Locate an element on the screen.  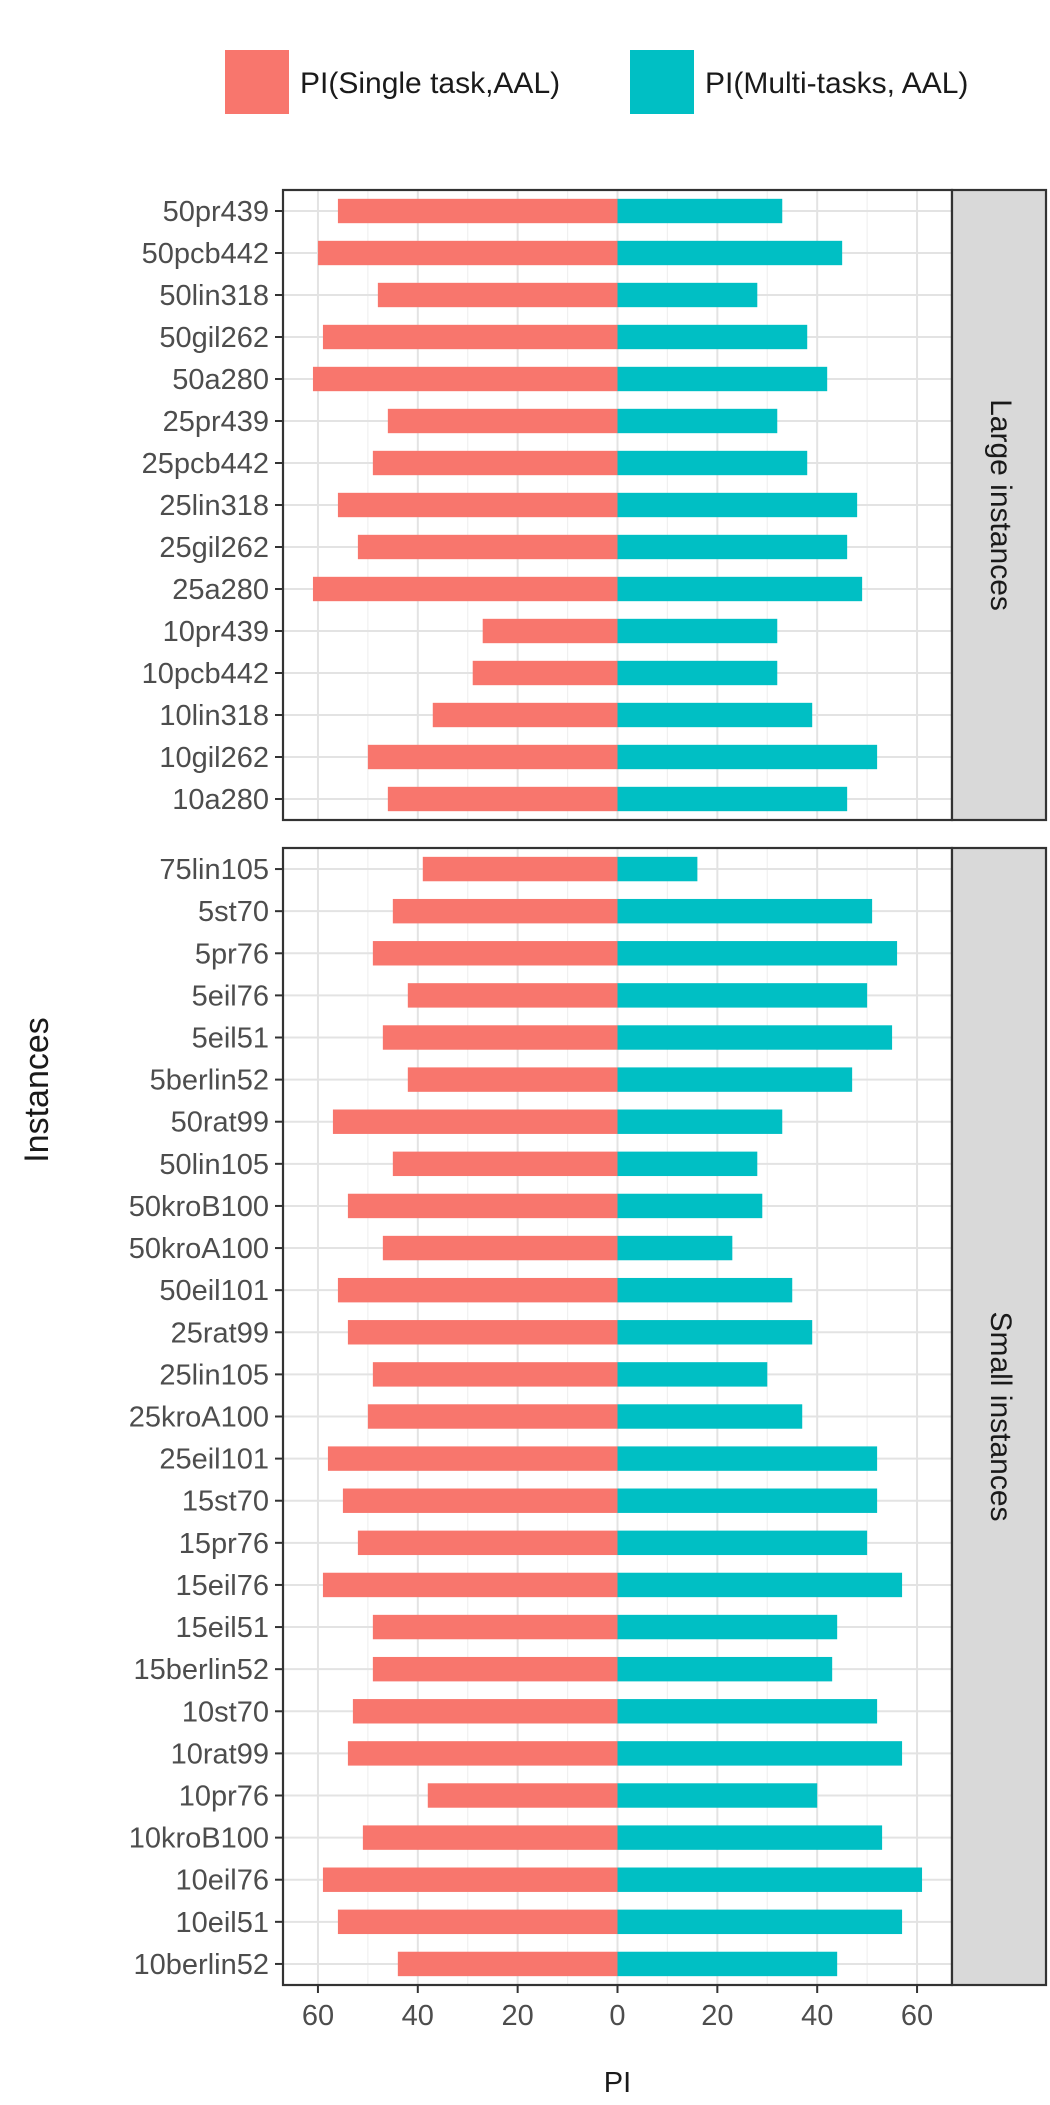
y-tick-label: 15eil76 is located at coordinates (222, 1586).